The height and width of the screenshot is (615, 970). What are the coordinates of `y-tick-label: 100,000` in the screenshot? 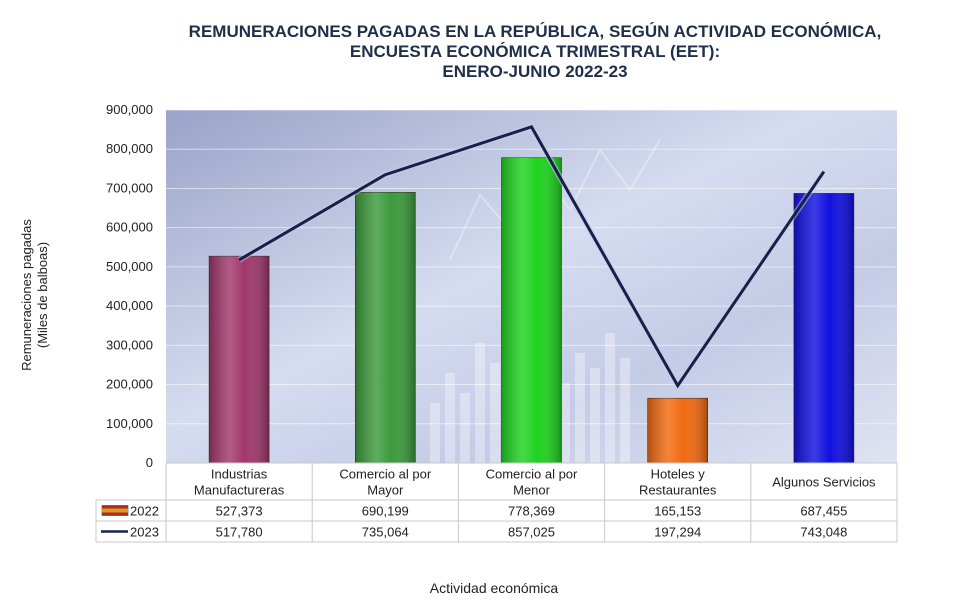 It's located at (129, 423).